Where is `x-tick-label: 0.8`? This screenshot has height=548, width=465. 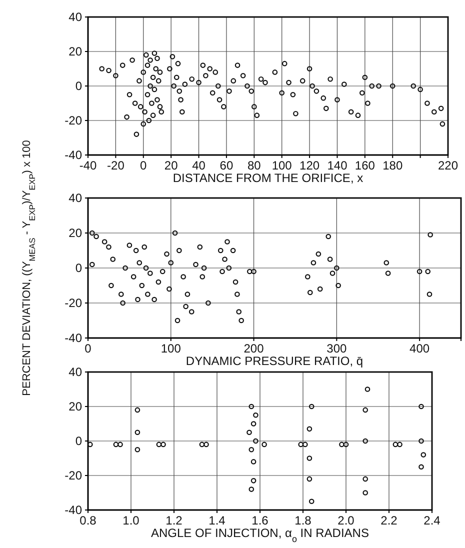
x-tick-label: 0.8 is located at coordinates (88, 521).